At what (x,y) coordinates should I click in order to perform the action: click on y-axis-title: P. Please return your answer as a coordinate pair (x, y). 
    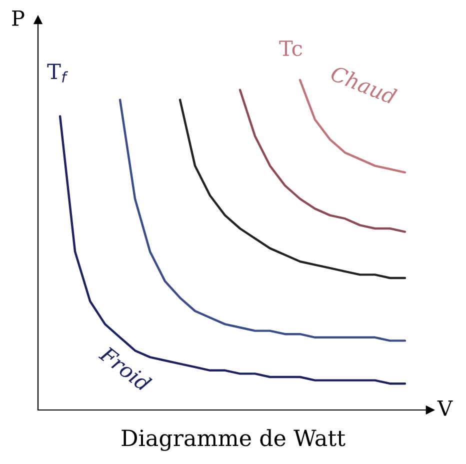
    Looking at the image, I should click on (18, 18).